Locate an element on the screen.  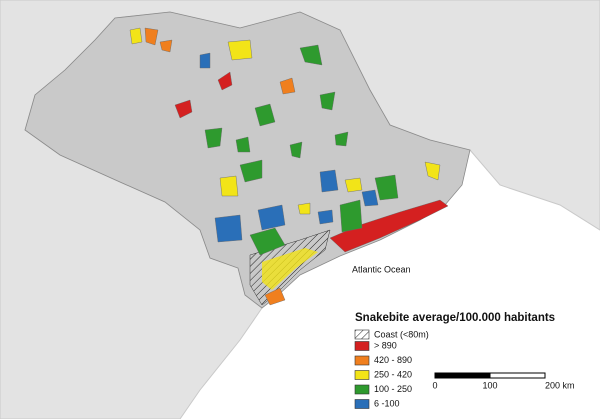
legend-label: 420 - 890 is located at coordinates (393, 360).